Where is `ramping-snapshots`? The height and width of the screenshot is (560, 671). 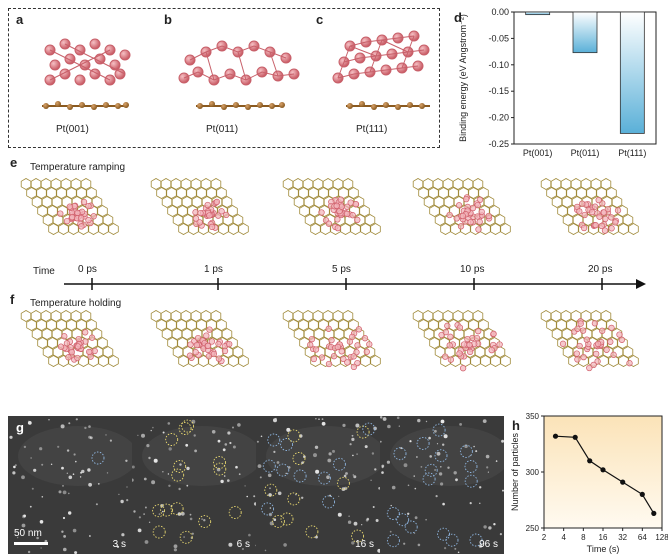
ramping-snapshots is located at coordinates (329, 206).